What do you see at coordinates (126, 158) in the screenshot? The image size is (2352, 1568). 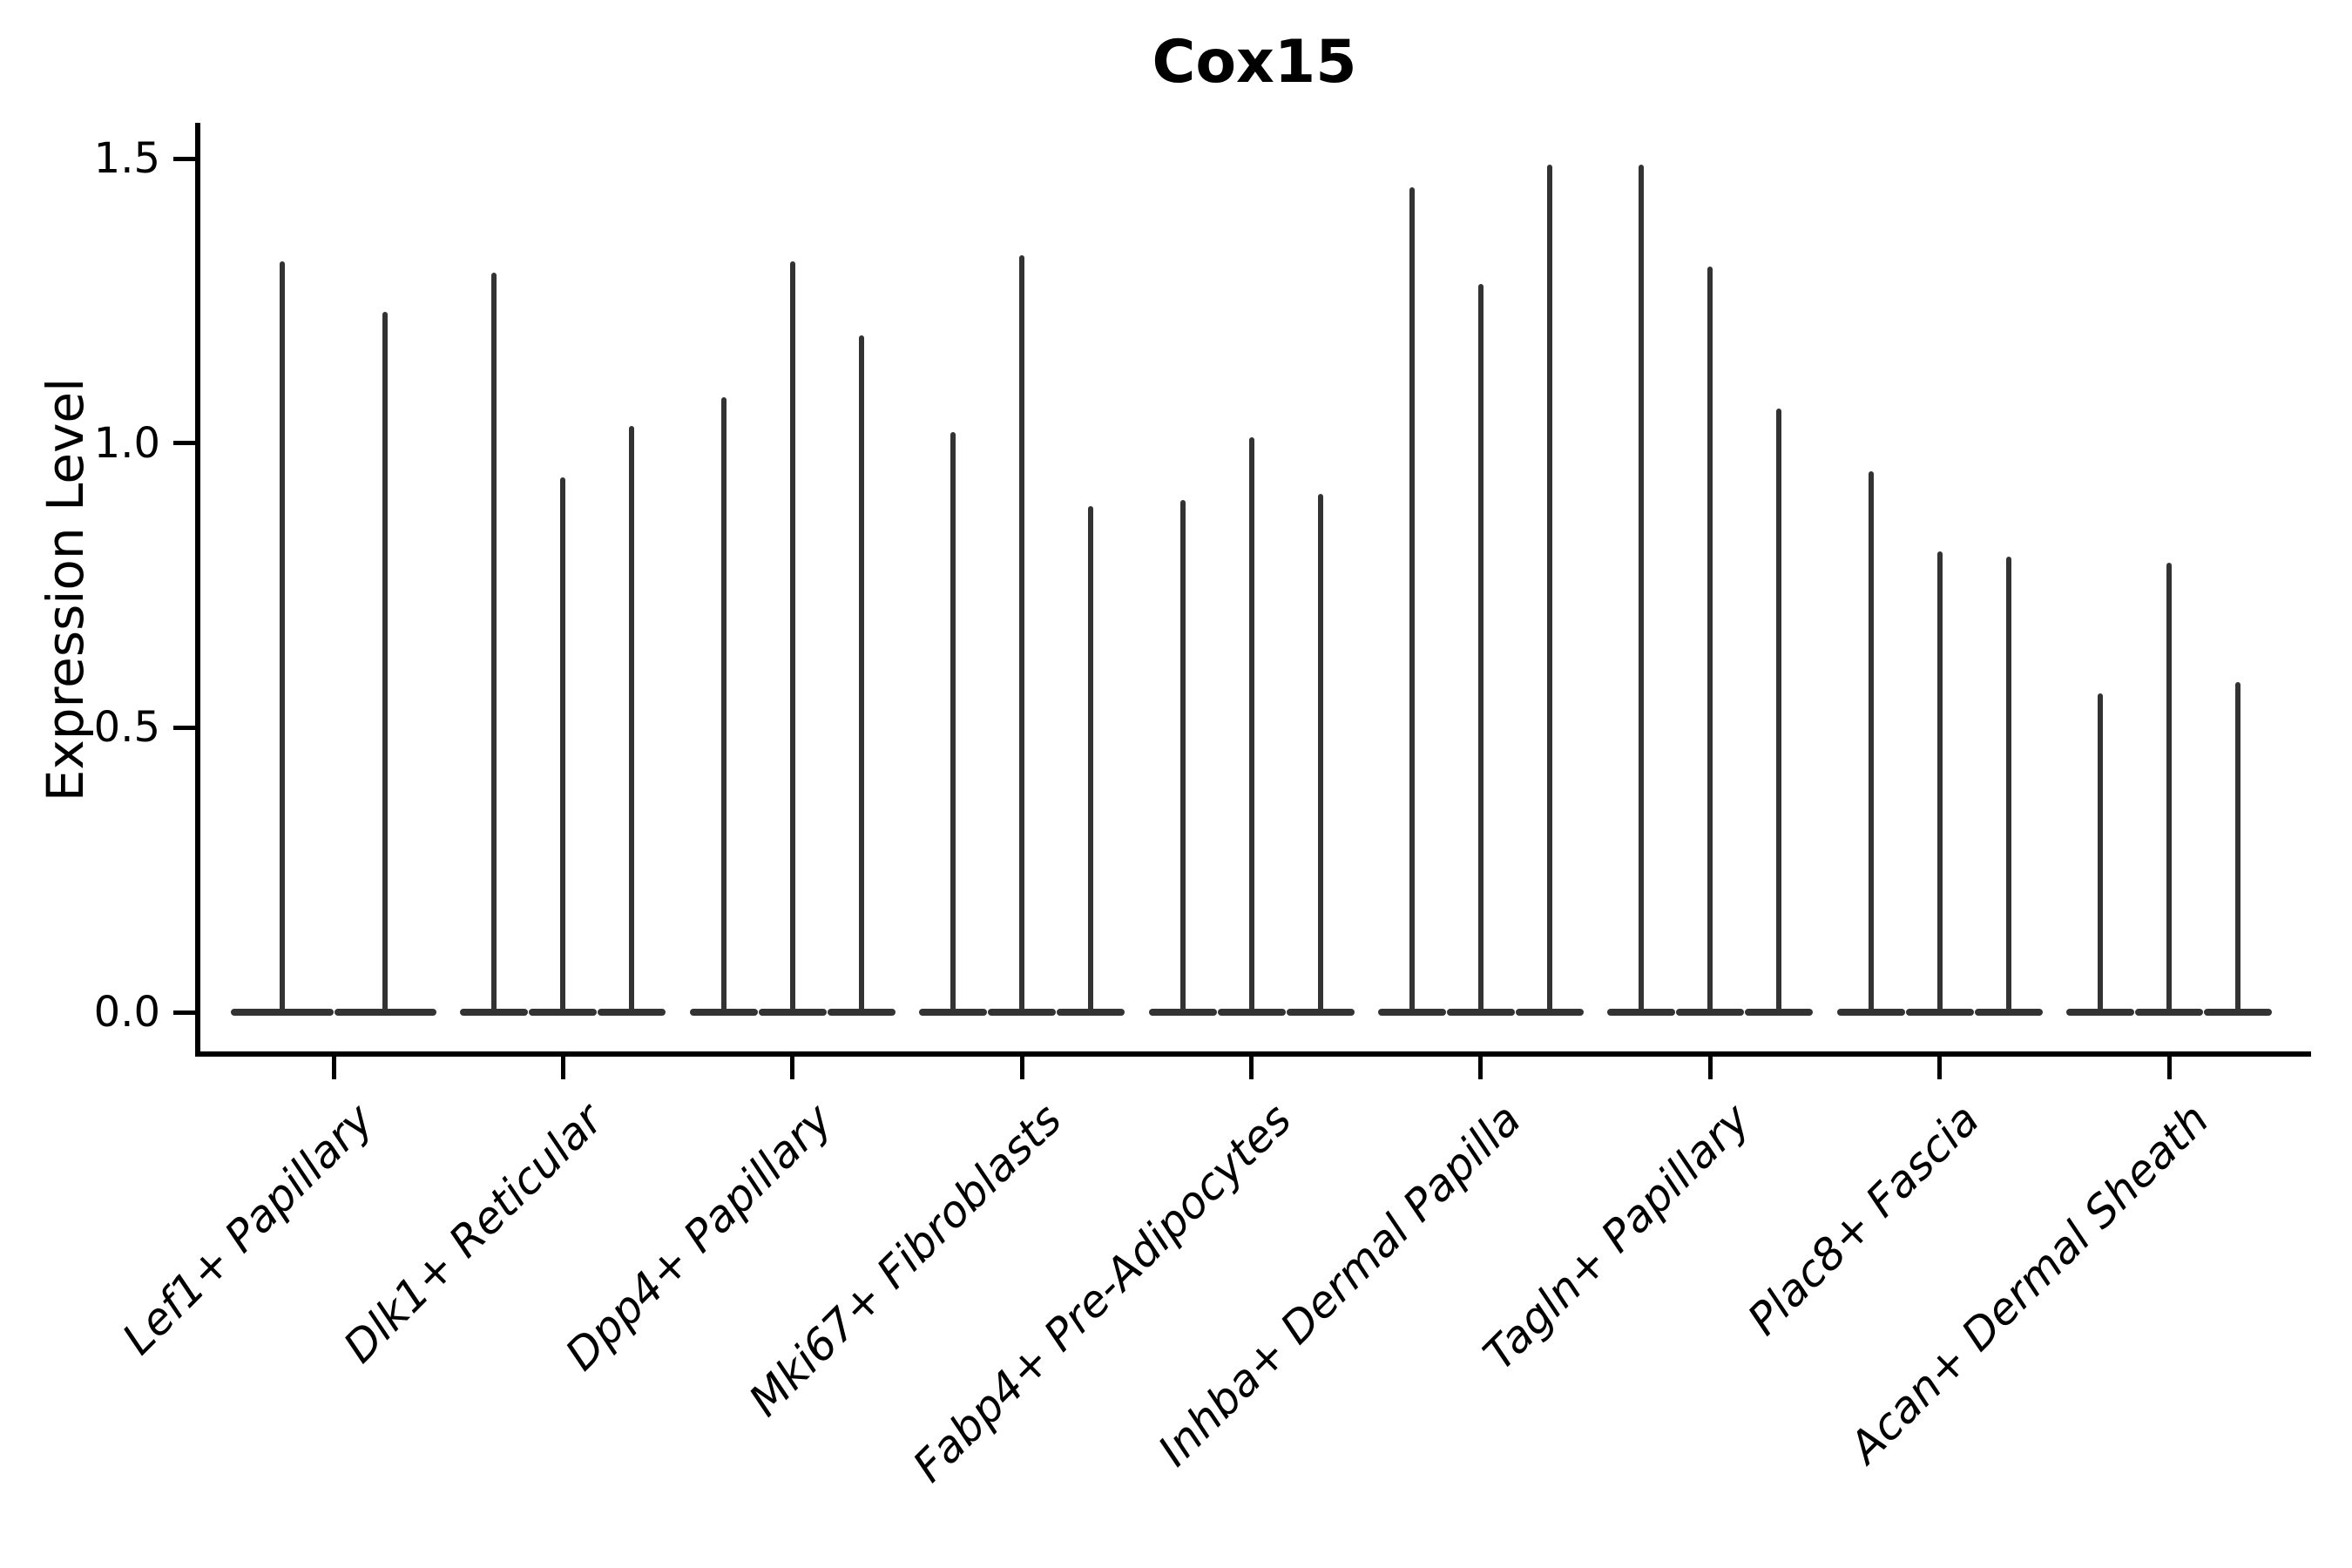 I see `y-tick-label: 1.5` at bounding box center [126, 158].